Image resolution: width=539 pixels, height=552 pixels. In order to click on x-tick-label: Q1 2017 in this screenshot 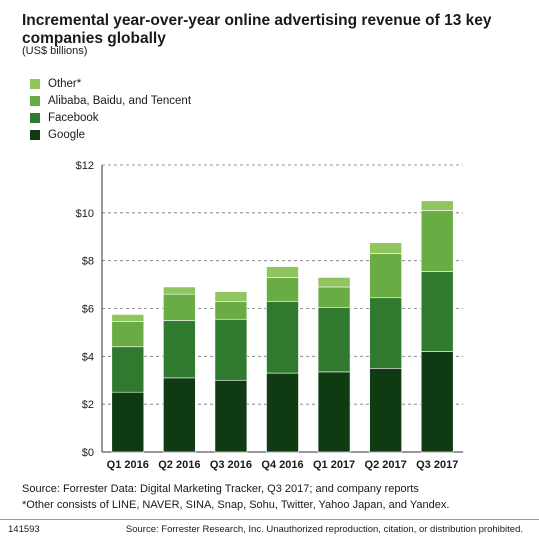, I will do `click(334, 465)`.